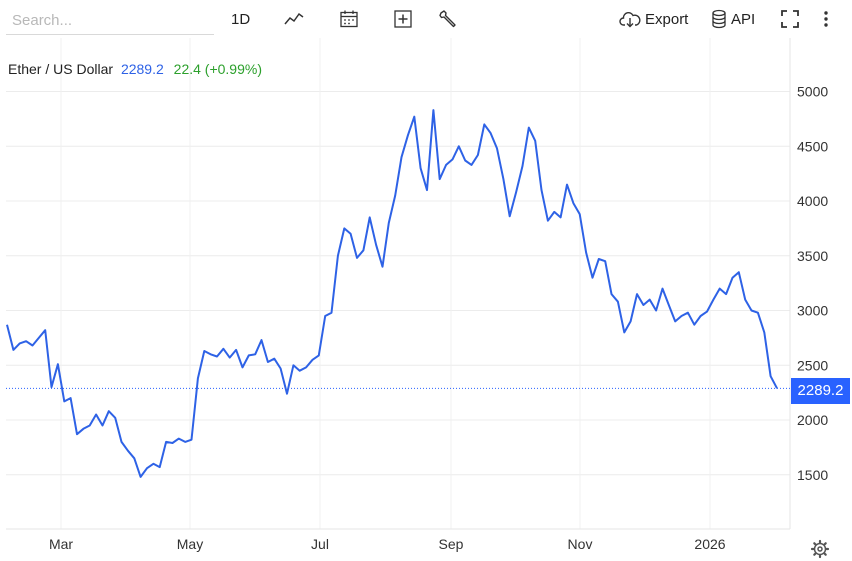 The width and height of the screenshot is (852, 561). I want to click on x-tick-label: Jul, so click(320, 544).